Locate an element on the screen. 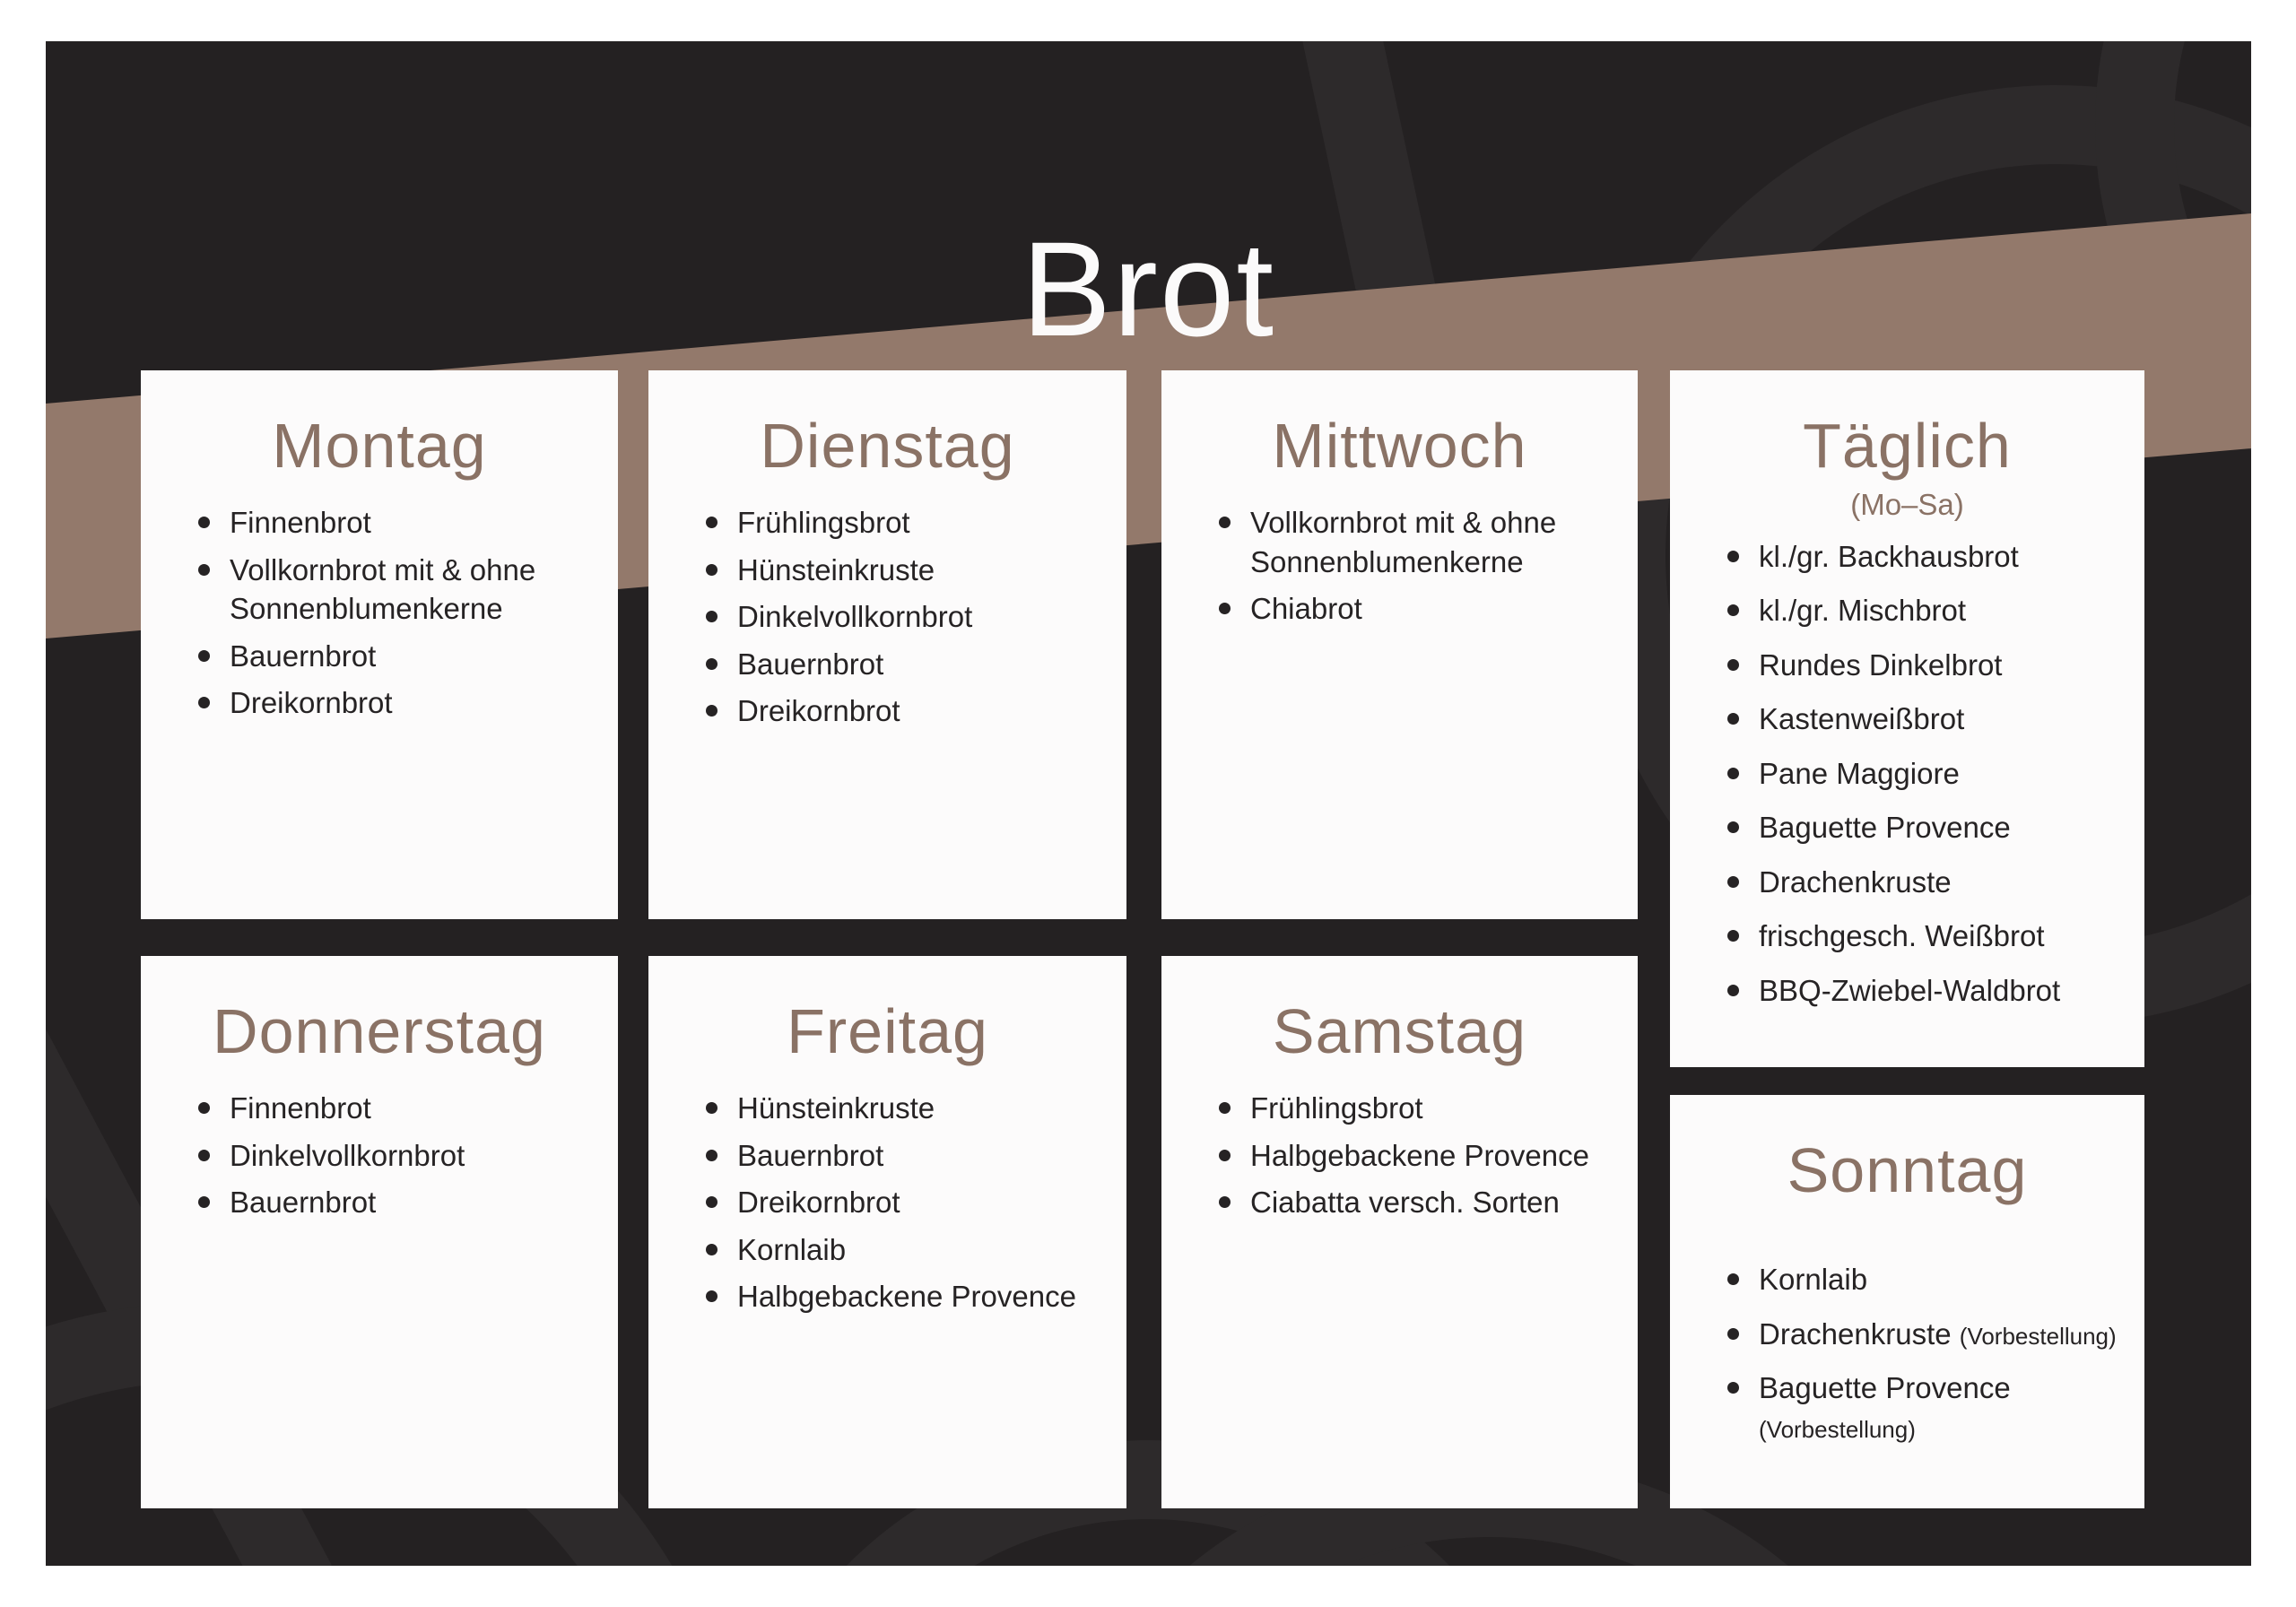  bread-item: Kornlaib is located at coordinates (1929, 1280).